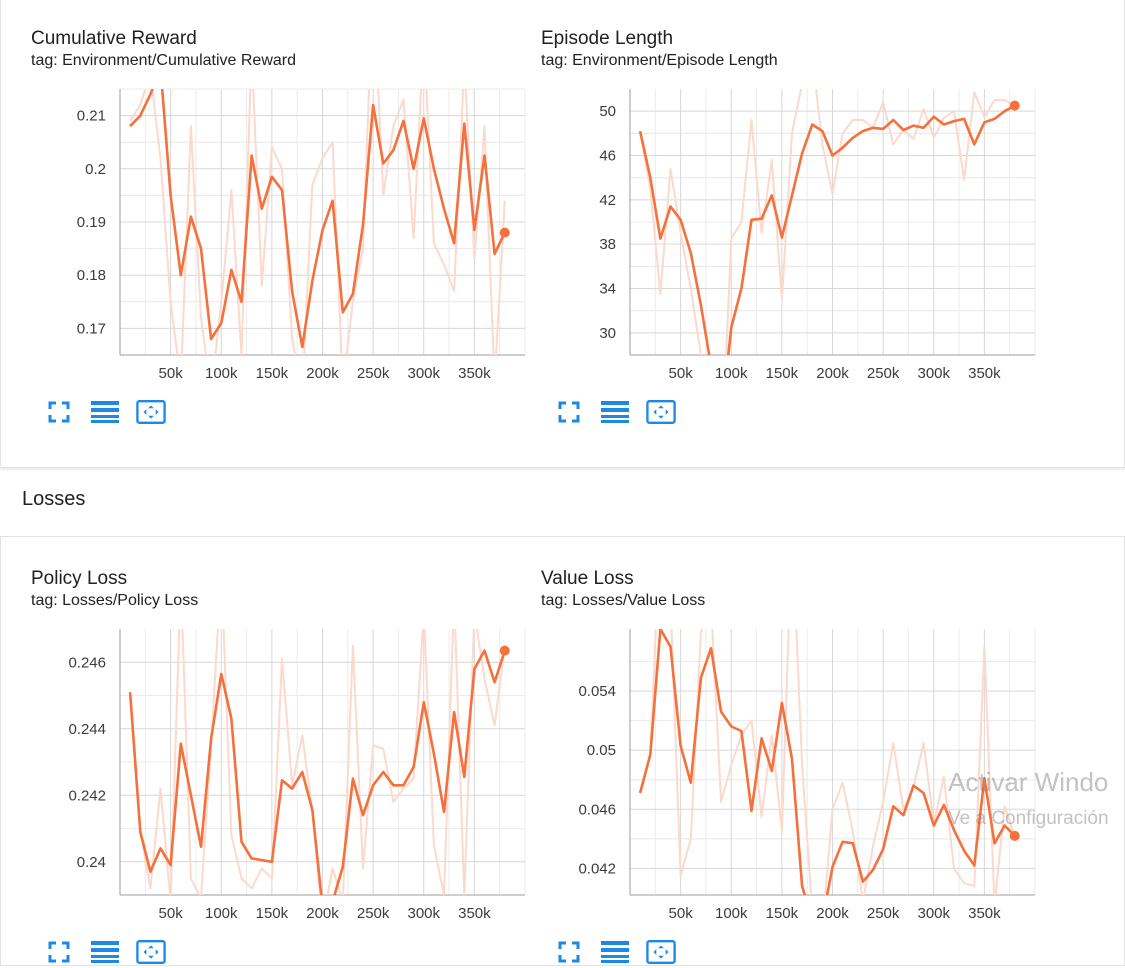 The width and height of the screenshot is (1125, 968). Describe the element at coordinates (1028, 818) in the screenshot. I see `windows-activation-subtext: Ve a Configuración` at that location.